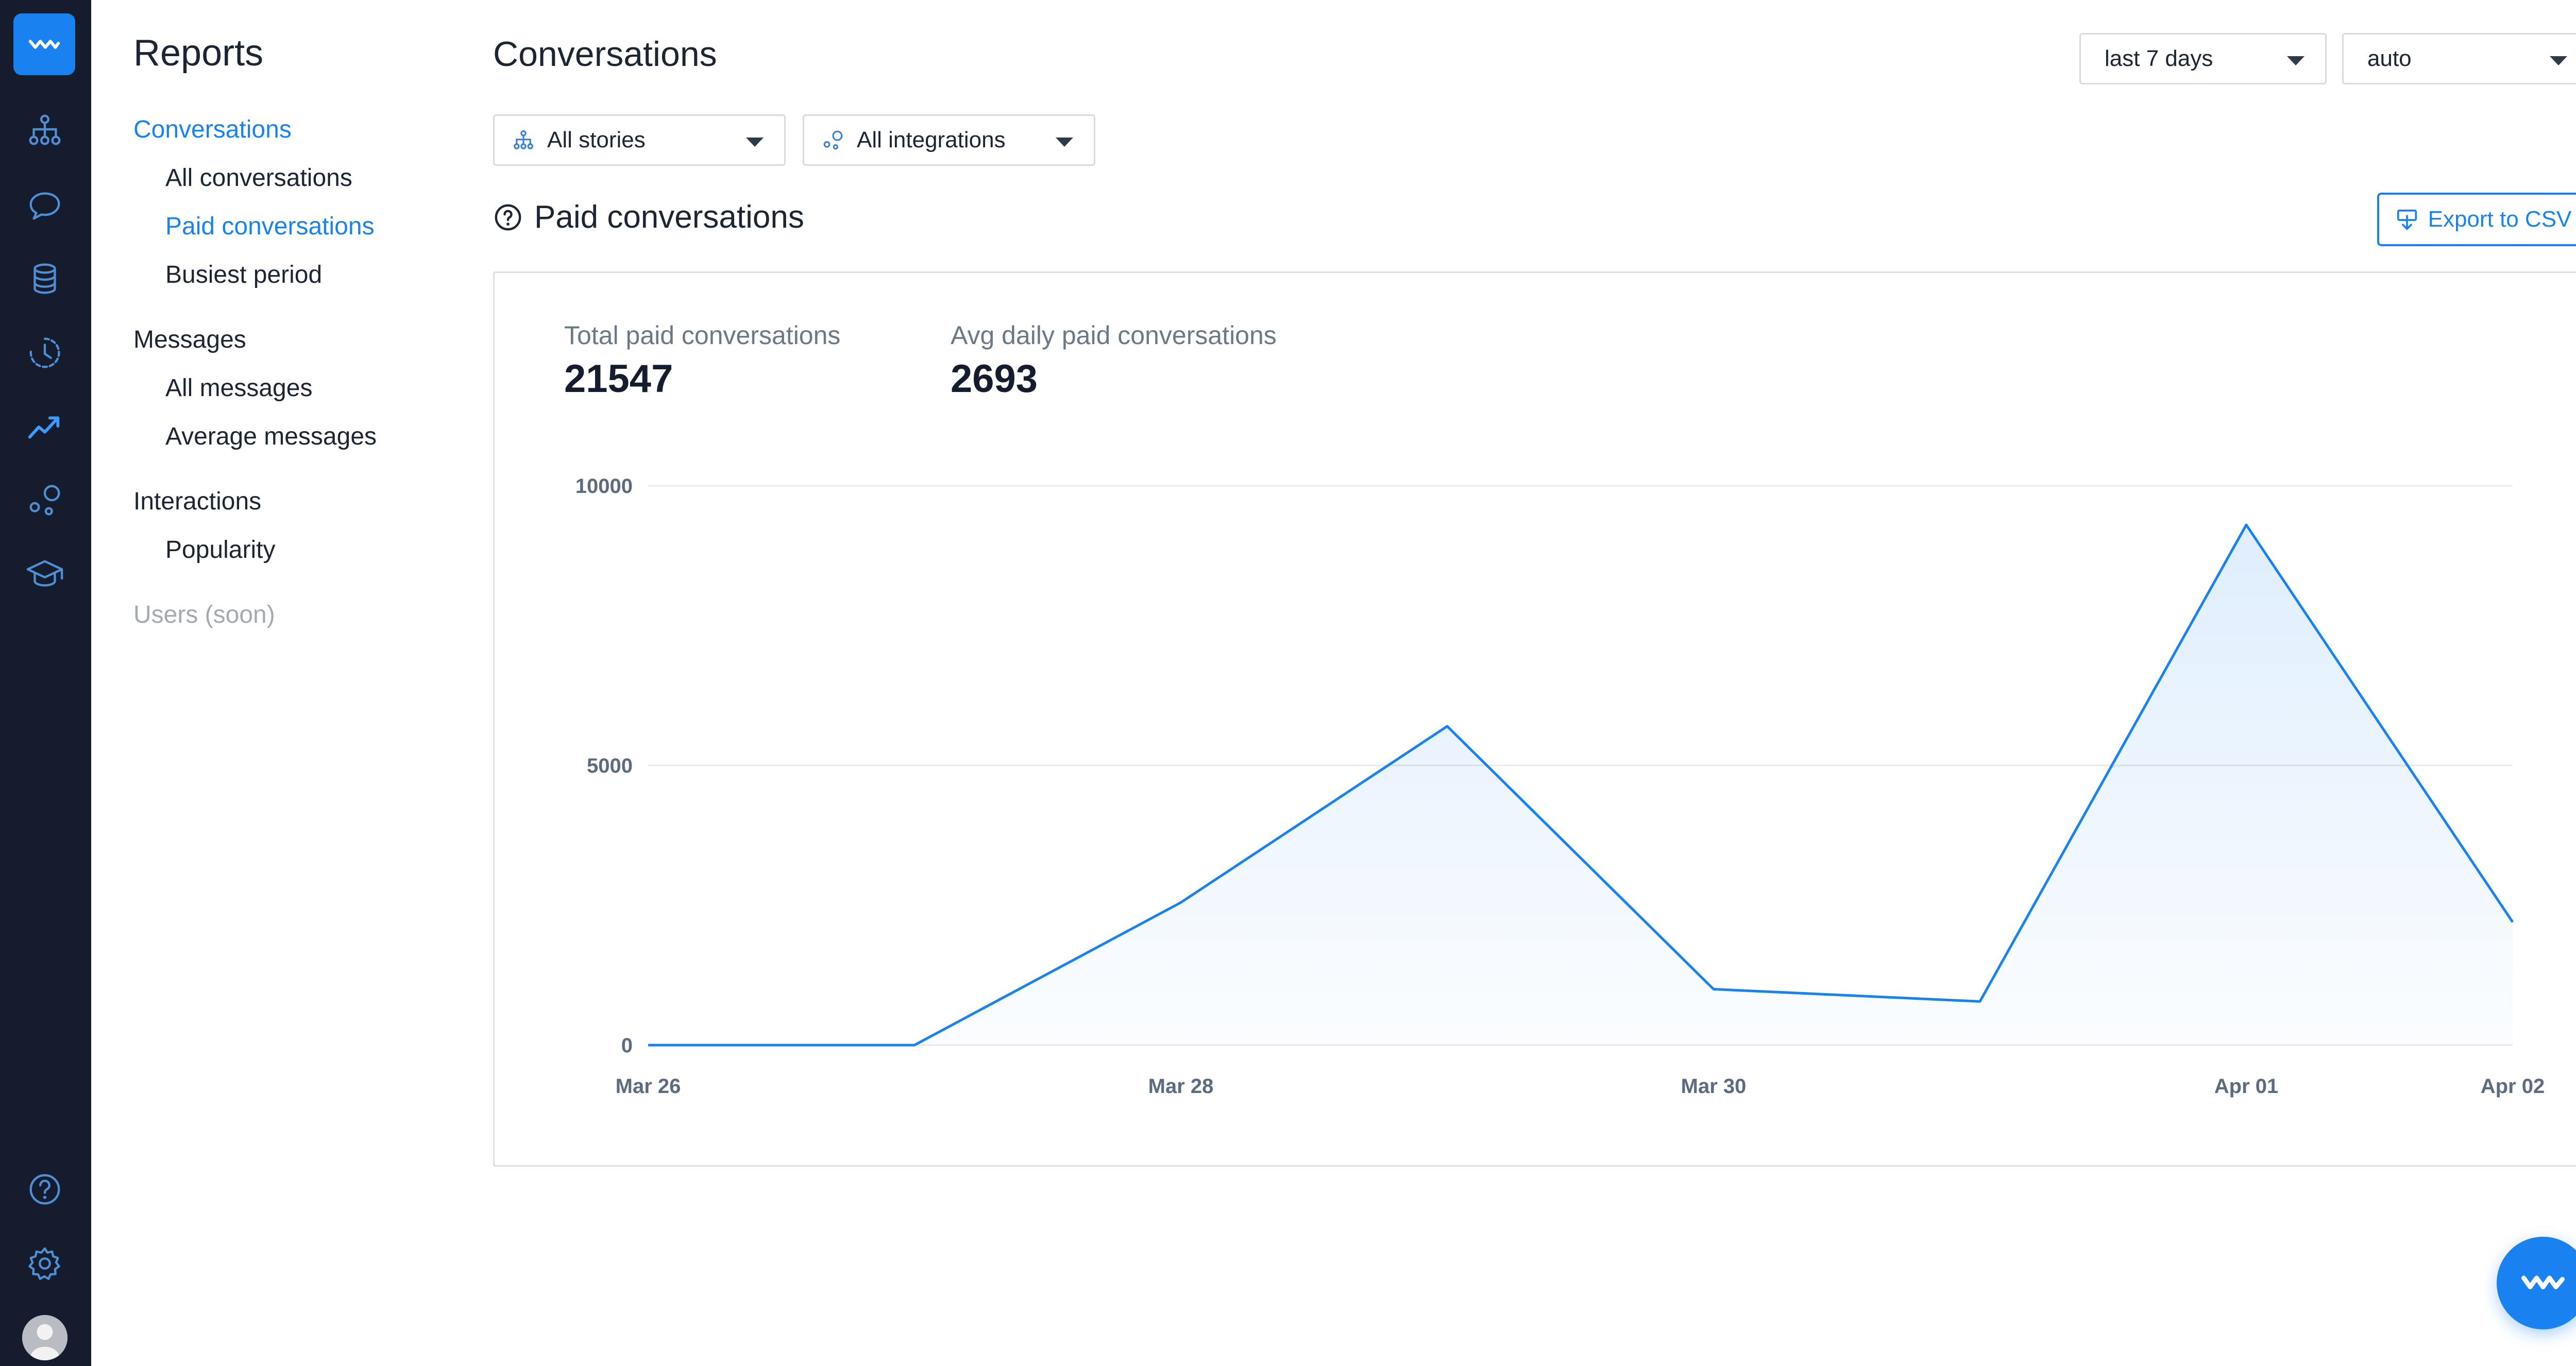  Describe the element at coordinates (197, 501) in the screenshot. I see `nav-group-interactions: Interactions` at that location.